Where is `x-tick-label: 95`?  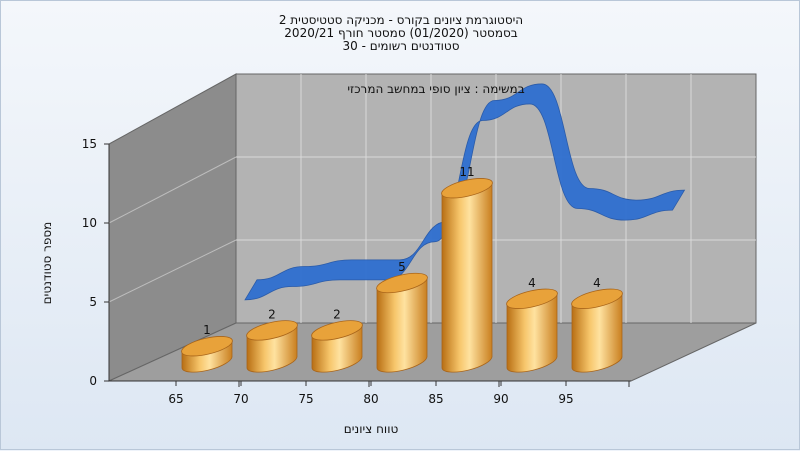
x-tick-label: 95 is located at coordinates (565, 399).